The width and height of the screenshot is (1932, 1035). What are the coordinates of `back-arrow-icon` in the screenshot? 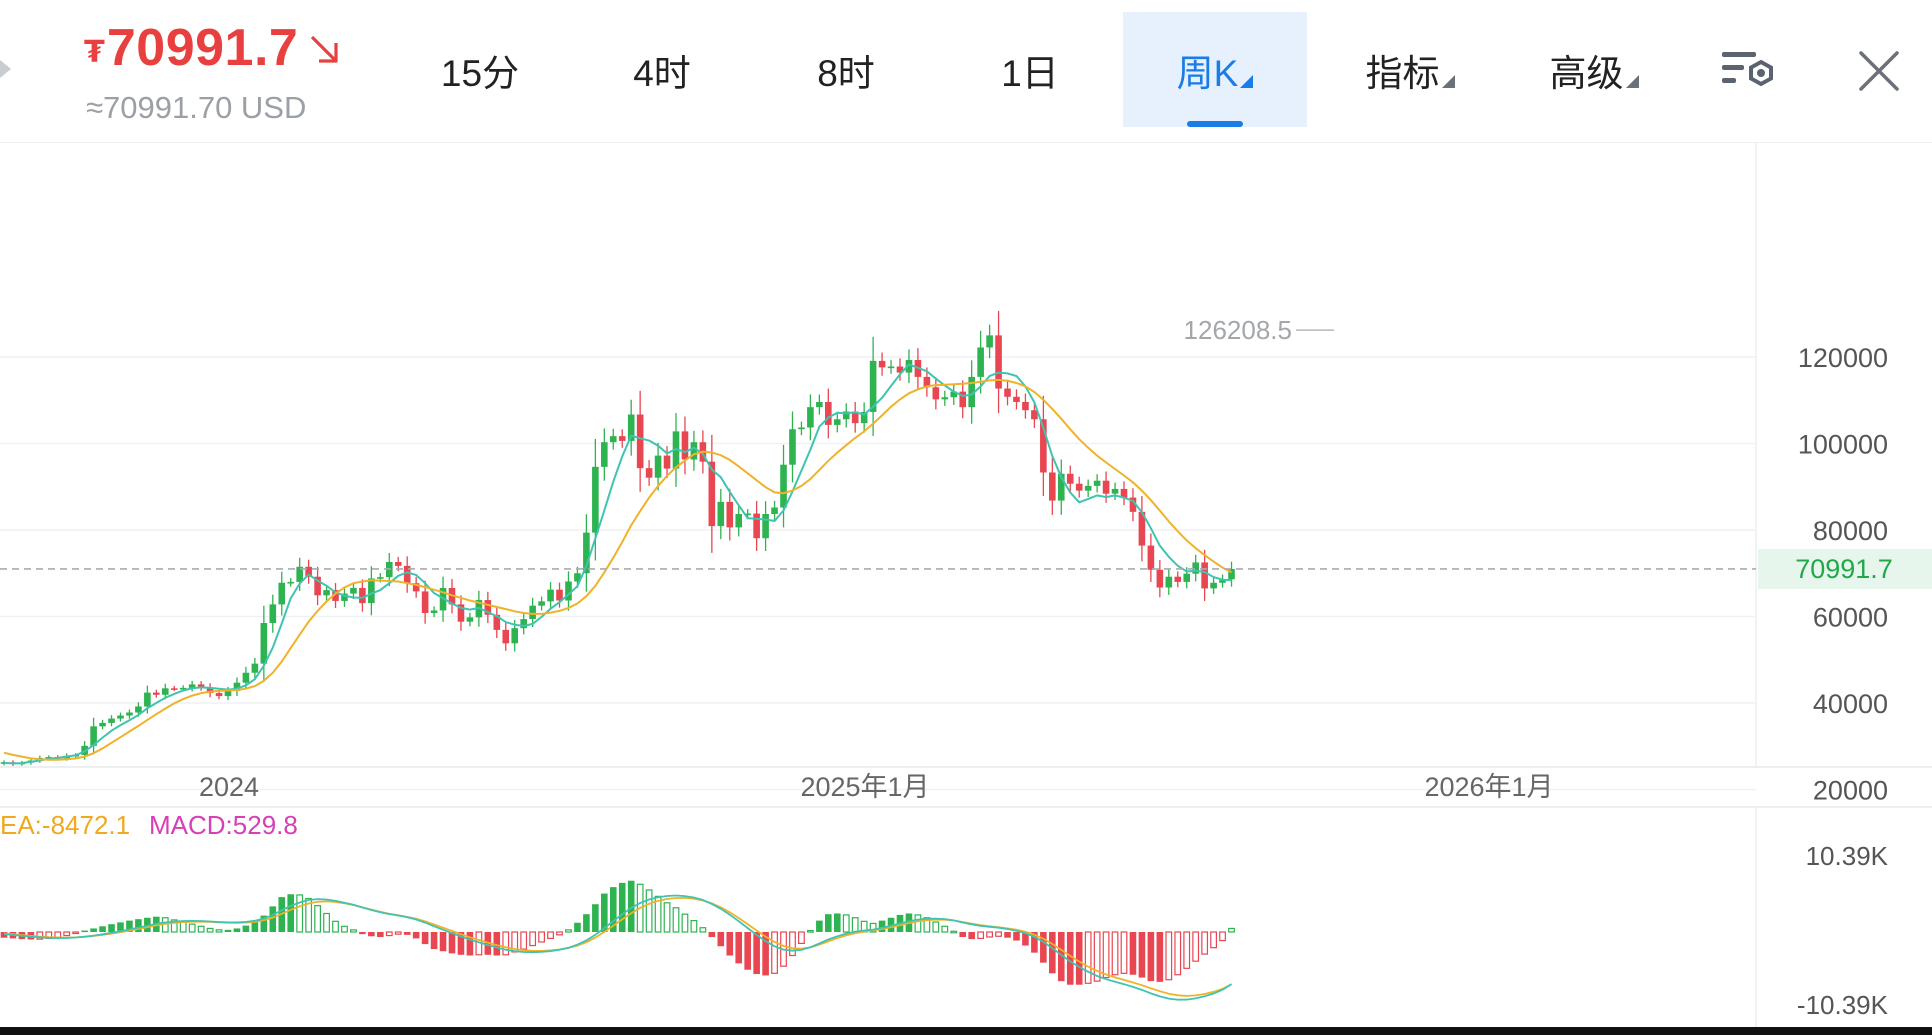 It's located at (5, 69).